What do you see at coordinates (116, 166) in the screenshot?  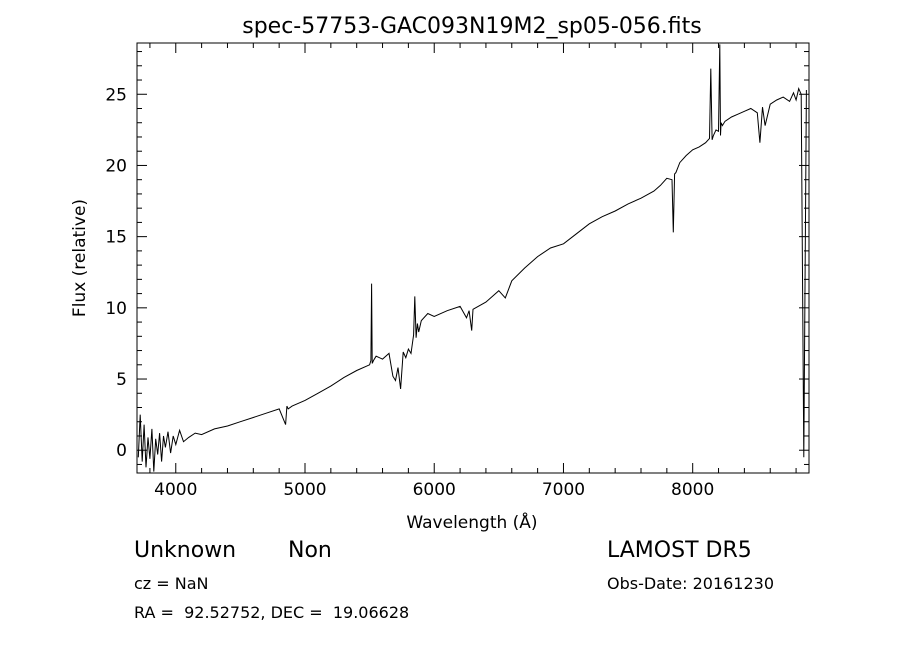 I see `y-tick-label: 20` at bounding box center [116, 166].